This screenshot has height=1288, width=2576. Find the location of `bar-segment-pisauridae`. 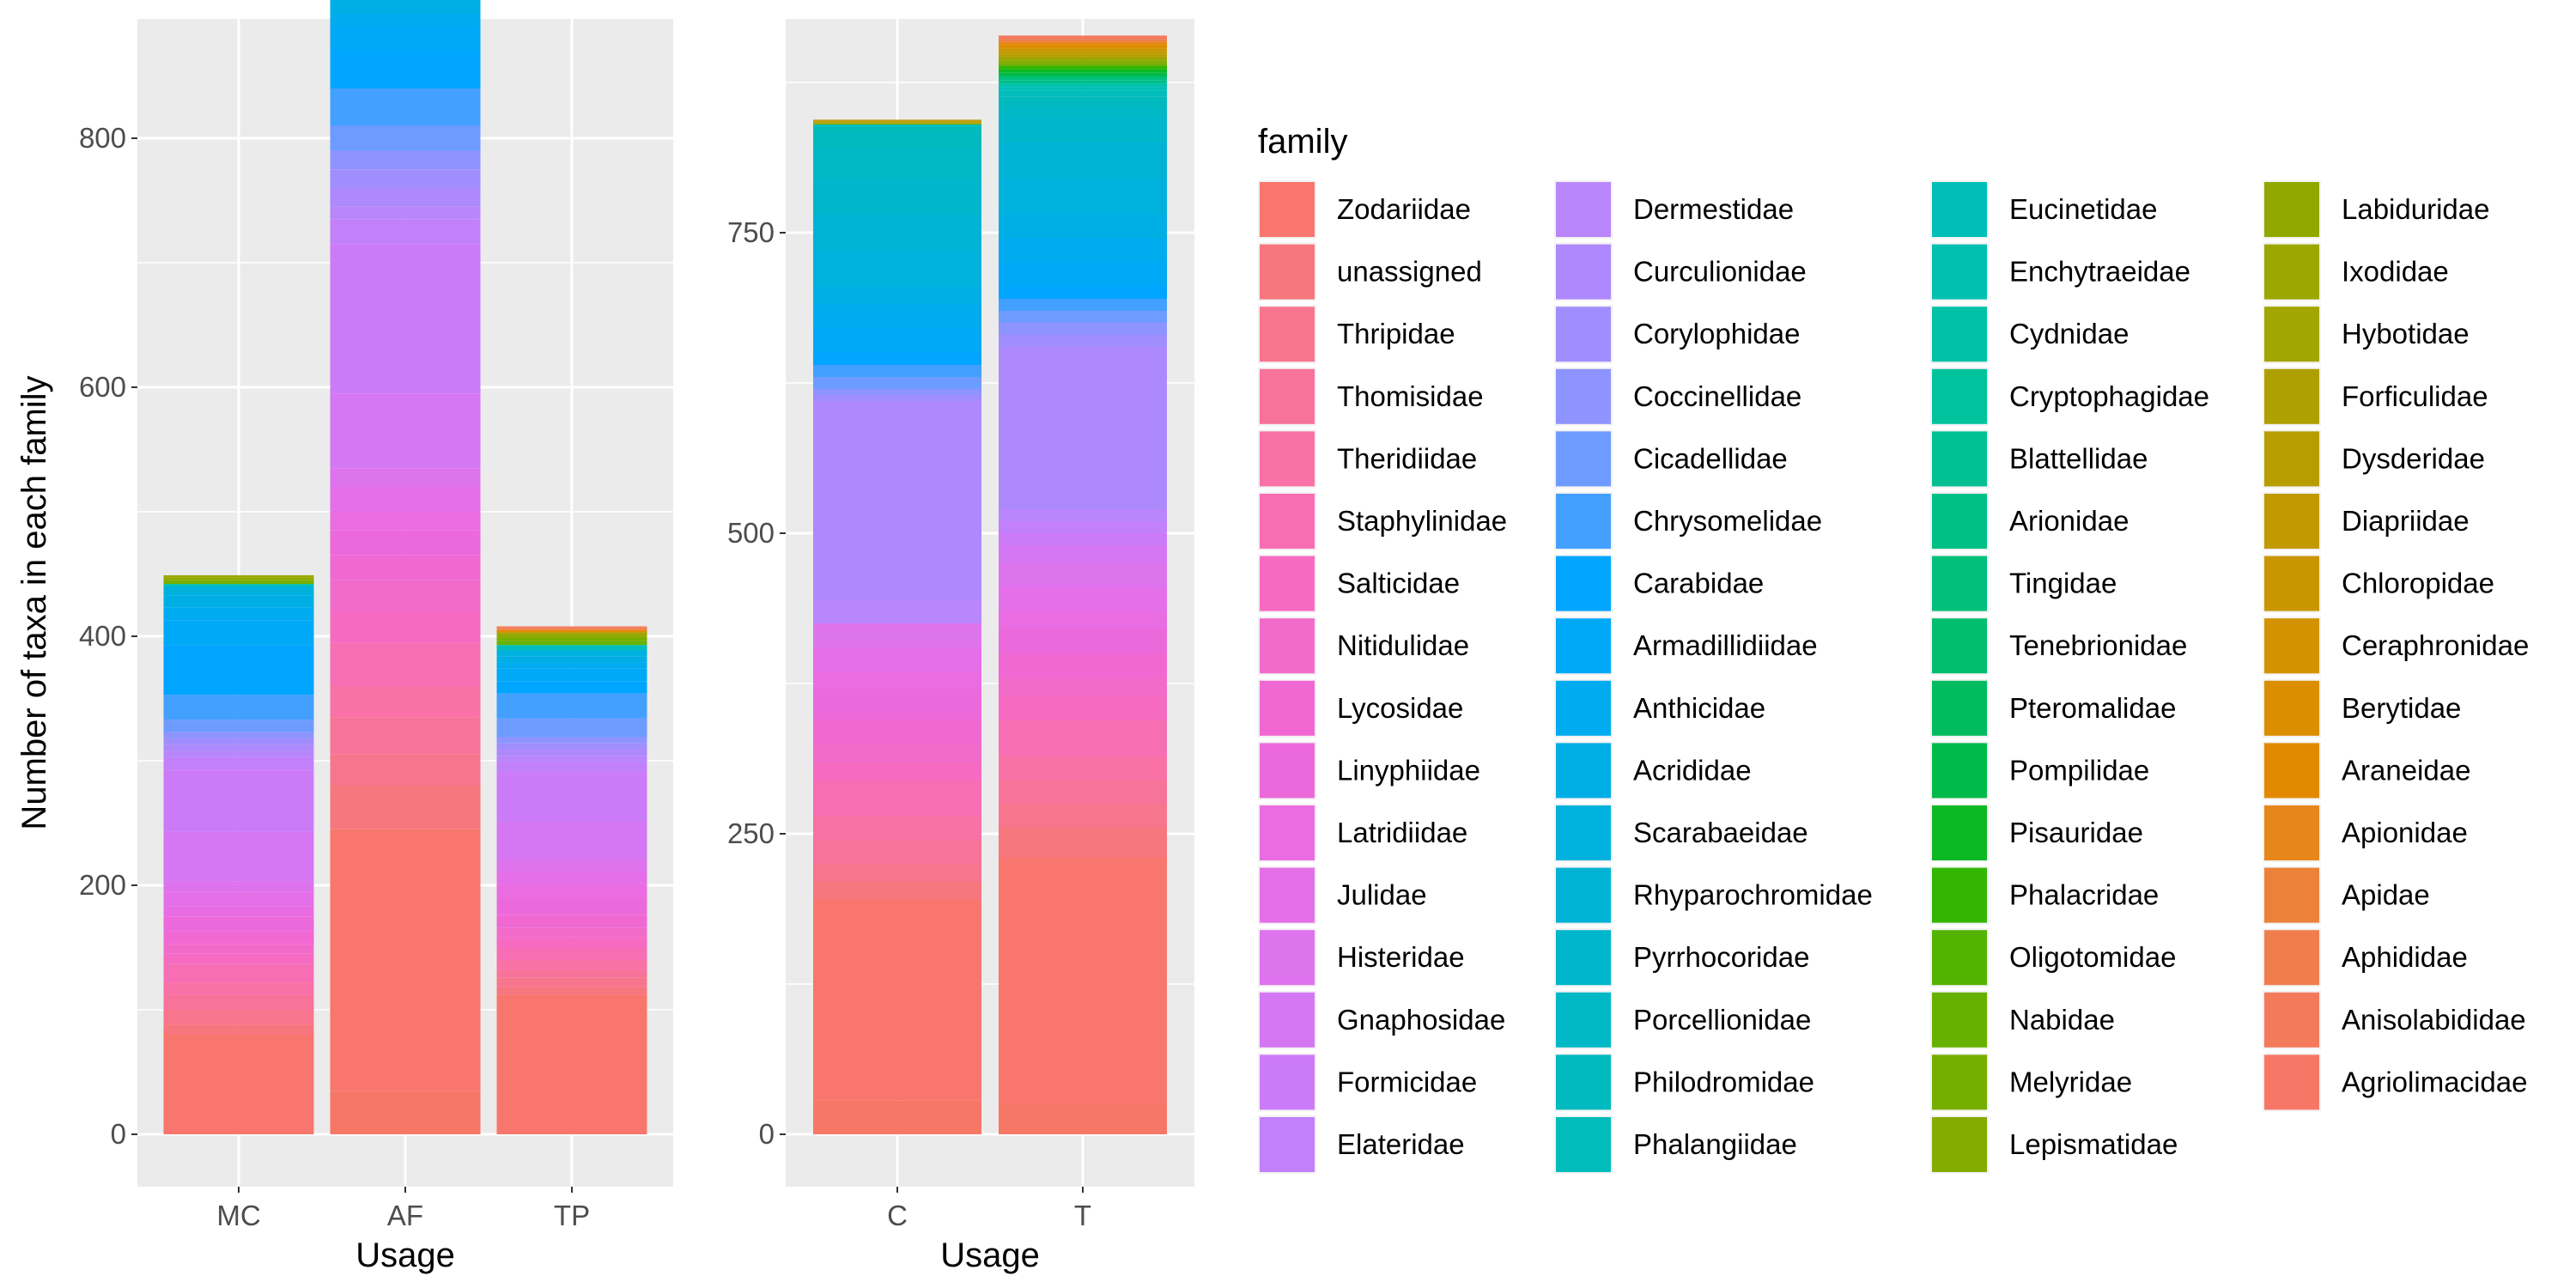

bar-segment-pisauridae is located at coordinates (1083, 71).